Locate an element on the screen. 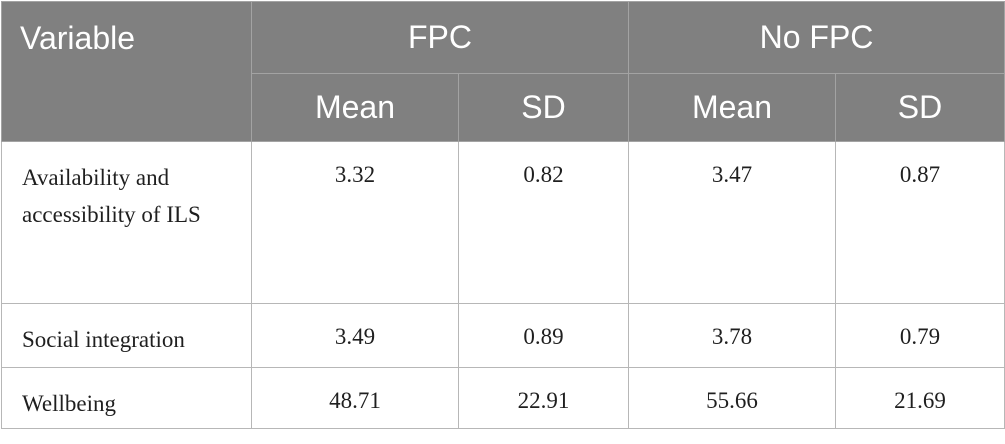 The width and height of the screenshot is (1005, 444). no-fpc-mean-cell: 3.78 is located at coordinates (732, 335).